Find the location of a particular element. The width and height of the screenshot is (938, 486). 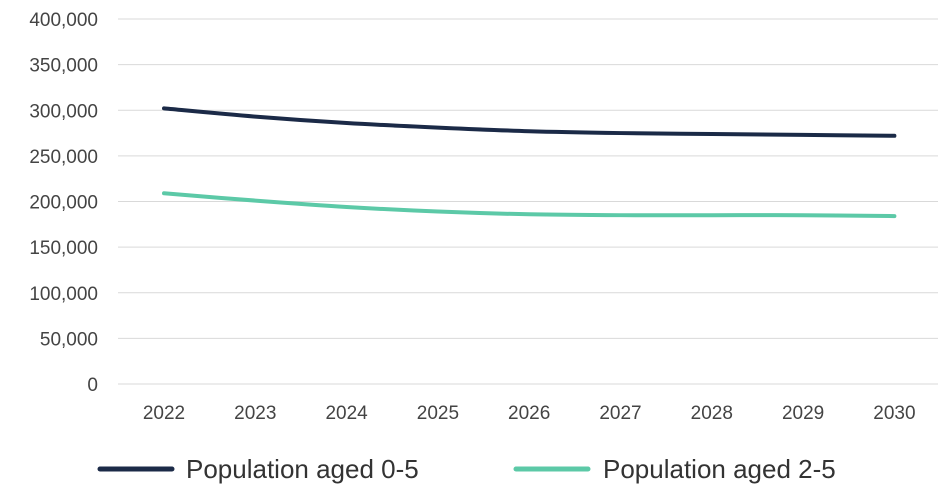

y-tick-label: 200,000 is located at coordinates (63, 203).